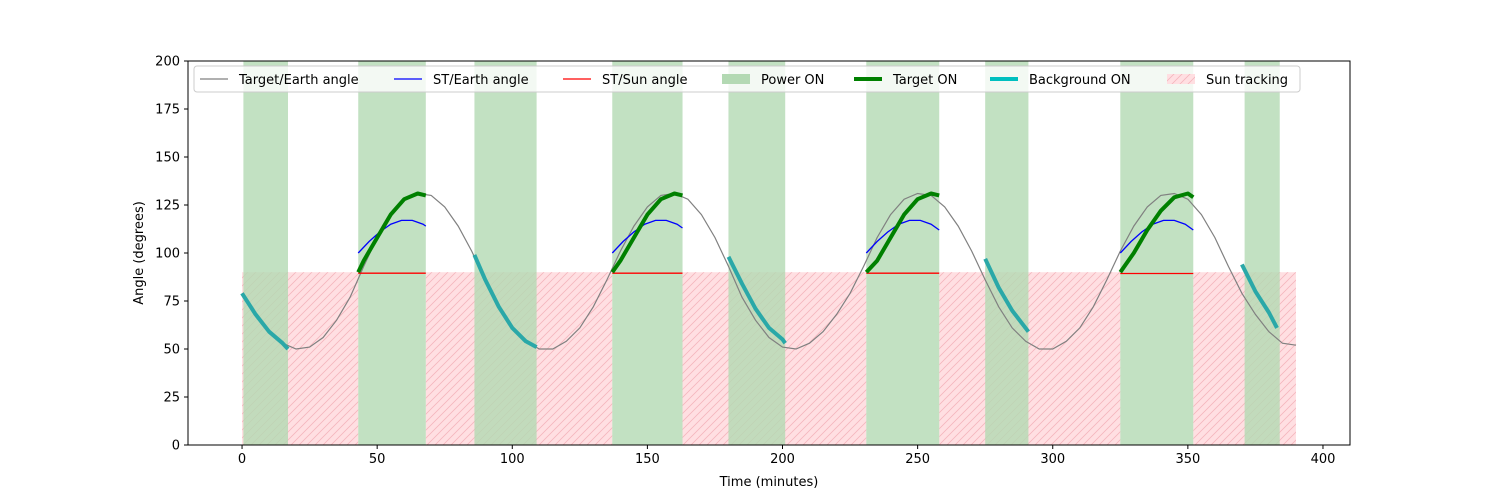  I want to click on x-tick-label-6: 300, so click(1052, 459).